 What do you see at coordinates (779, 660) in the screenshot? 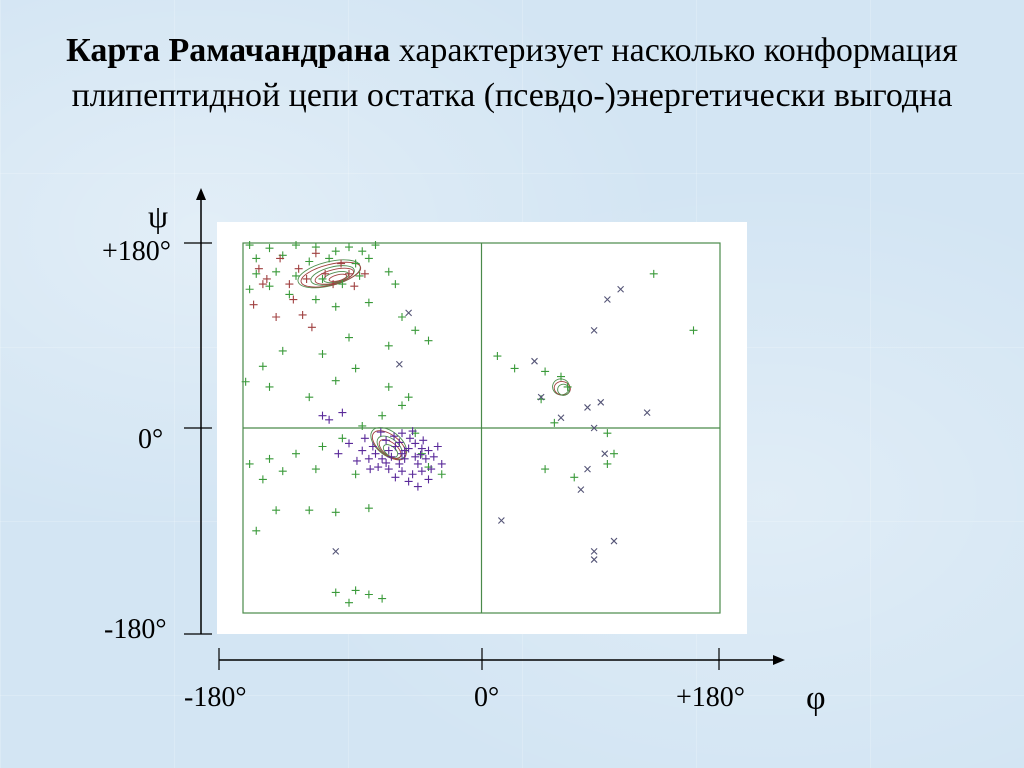
I see `x-axis-arrow` at bounding box center [779, 660].